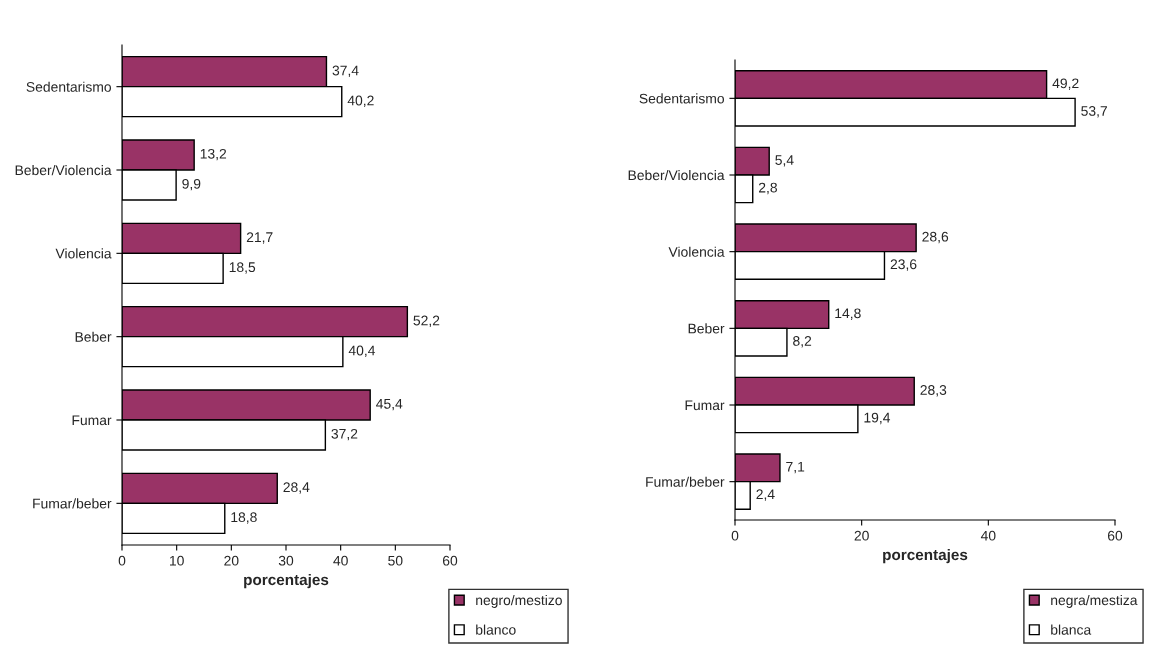 The image size is (1157, 658). I want to click on data-label: 18,8, so click(244, 518).